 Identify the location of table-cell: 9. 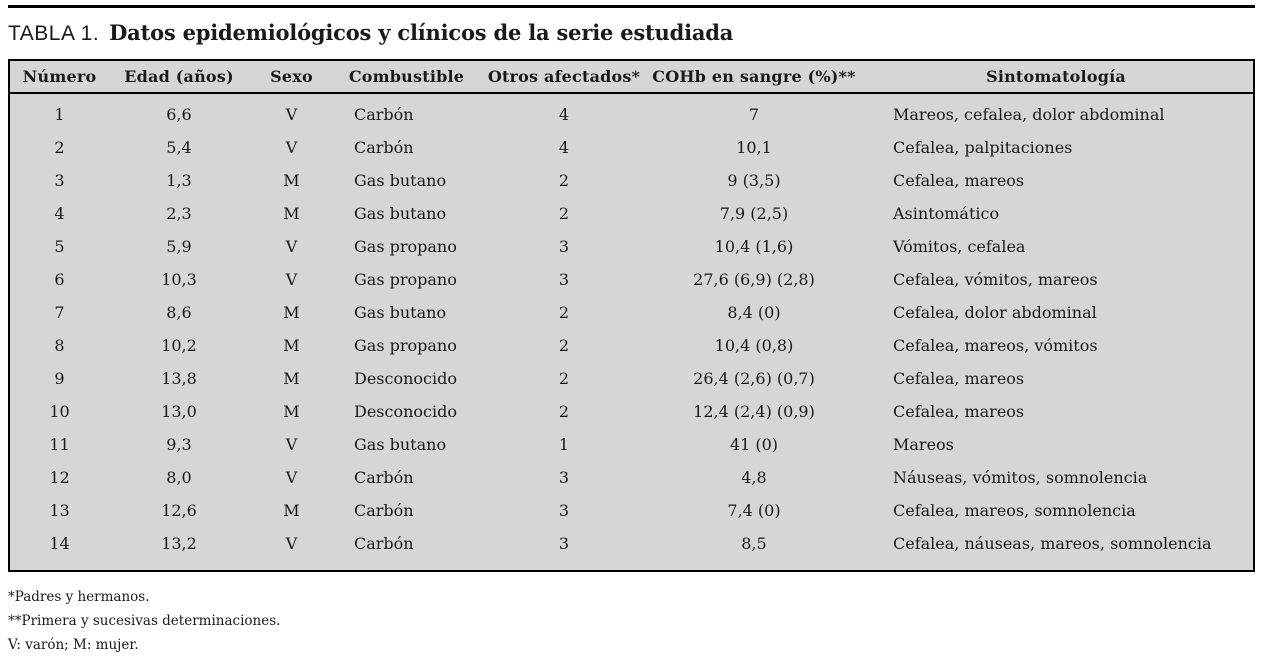
(59, 378).